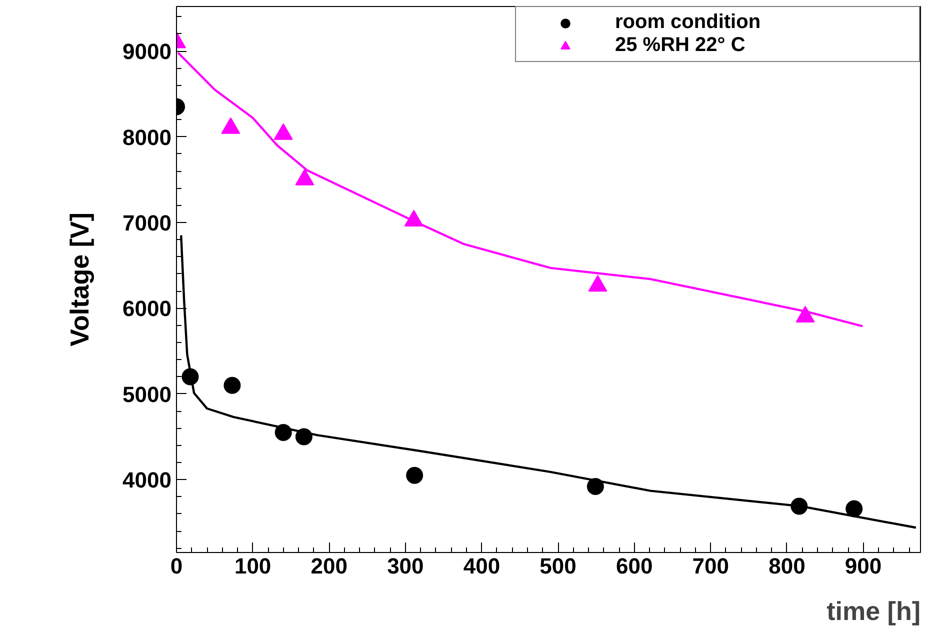  Describe the element at coordinates (558, 566) in the screenshot. I see `x-tick-label: 500` at that location.